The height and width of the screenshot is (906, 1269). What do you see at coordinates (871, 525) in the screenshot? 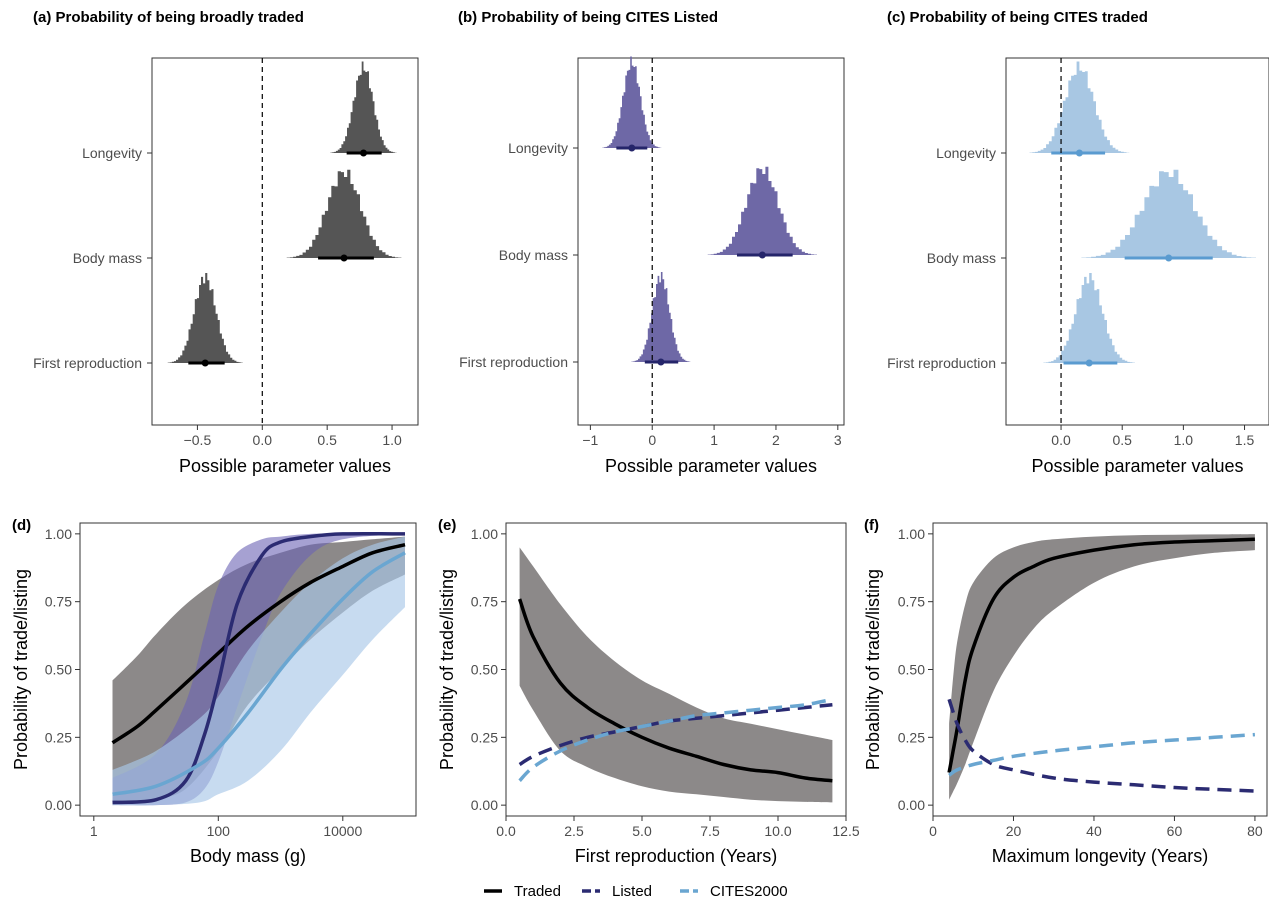
I see `panel-label: (f)` at bounding box center [871, 525].